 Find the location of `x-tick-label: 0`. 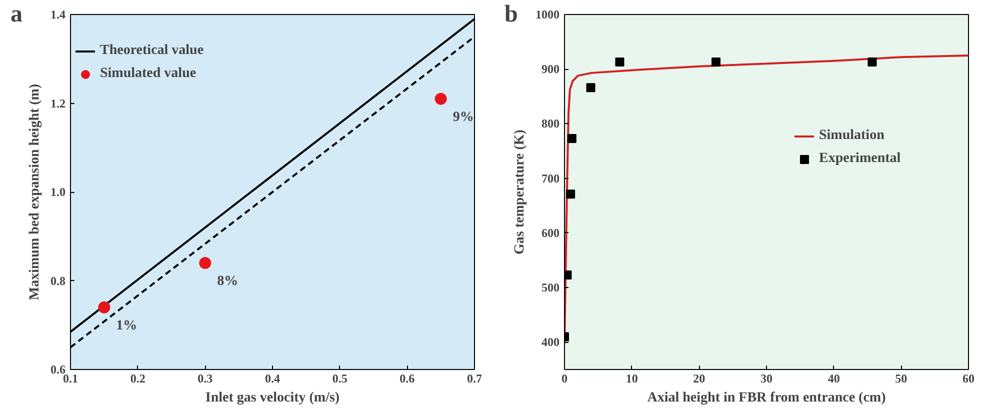

x-tick-label: 0 is located at coordinates (565, 379).